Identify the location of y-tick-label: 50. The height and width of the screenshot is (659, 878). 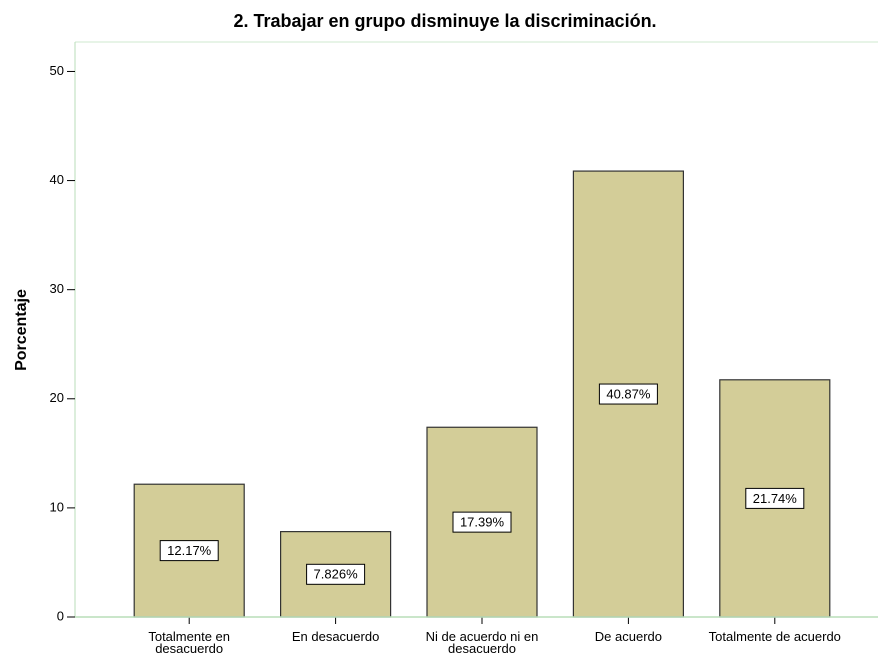
(57, 70).